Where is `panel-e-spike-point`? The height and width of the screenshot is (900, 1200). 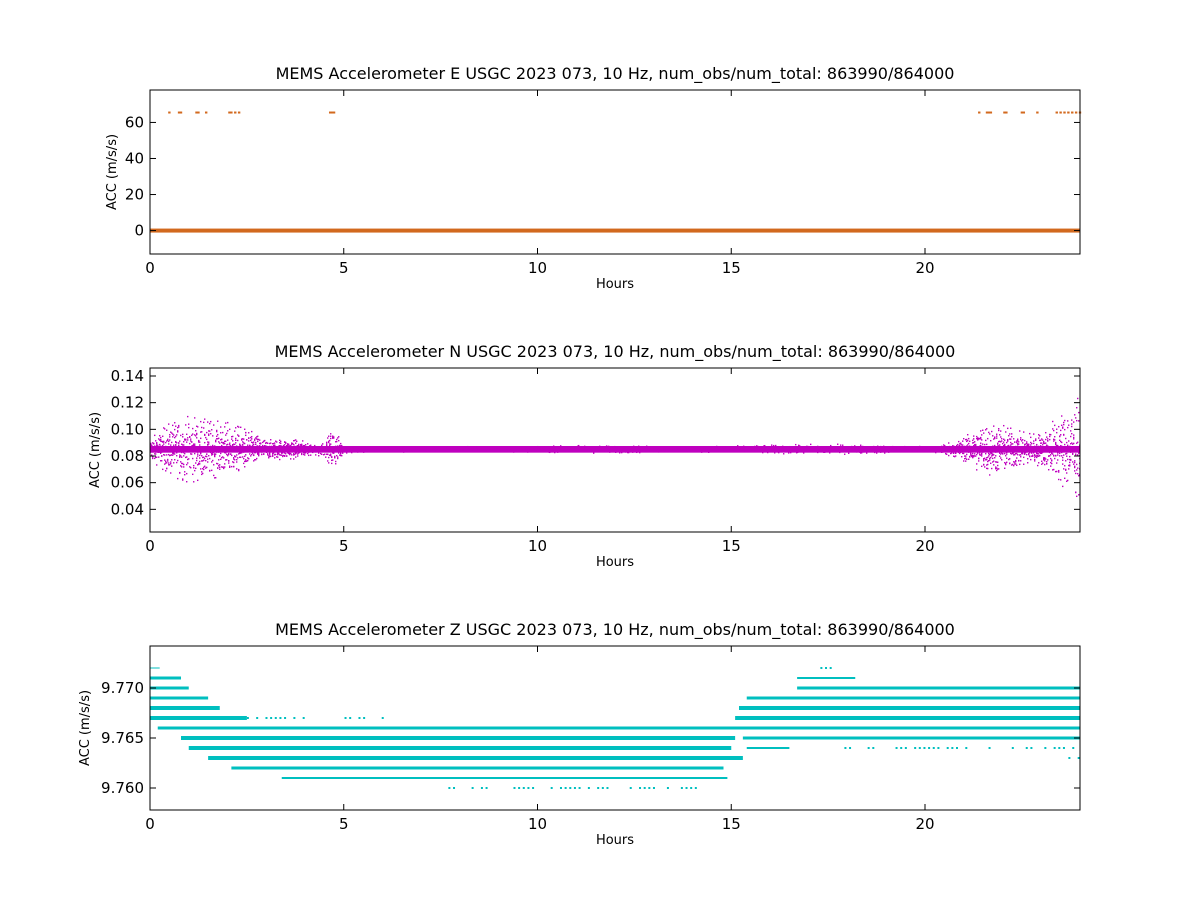 panel-e-spike-point is located at coordinates (1064, 112).